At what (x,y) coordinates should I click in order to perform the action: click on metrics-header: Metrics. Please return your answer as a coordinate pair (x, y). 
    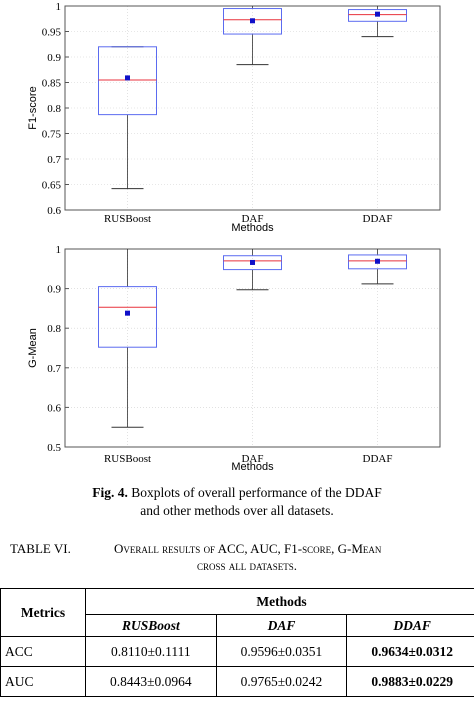
    Looking at the image, I should click on (43, 612).